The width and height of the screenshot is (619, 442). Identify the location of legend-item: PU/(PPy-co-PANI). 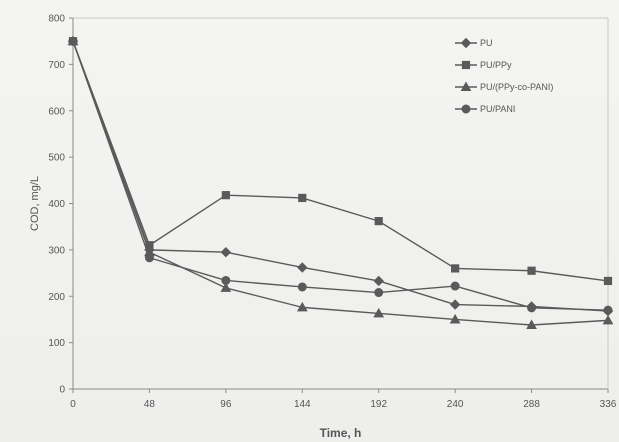
(504, 86).